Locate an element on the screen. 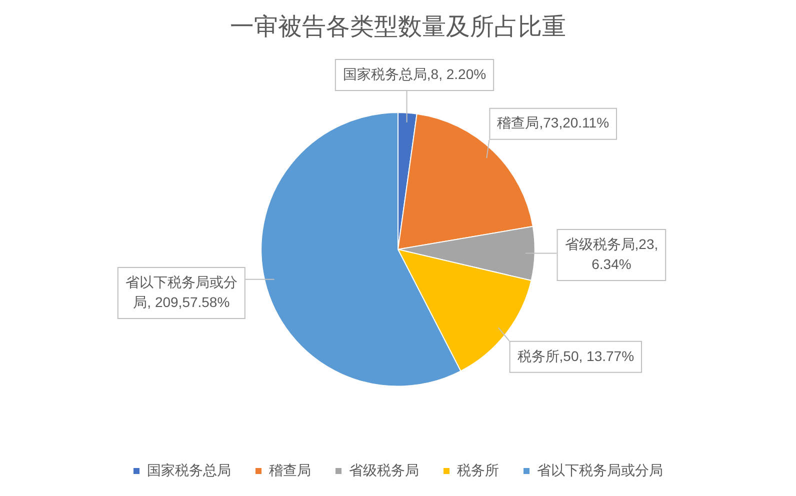  data-label: 稽查局,73,20.11% is located at coordinates (553, 122).